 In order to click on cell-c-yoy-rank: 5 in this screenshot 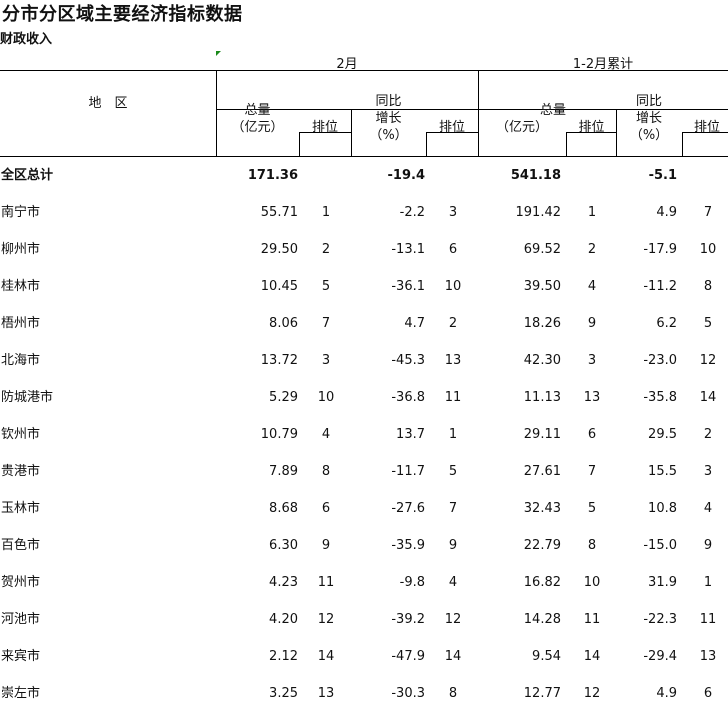, I will do `click(708, 323)`.